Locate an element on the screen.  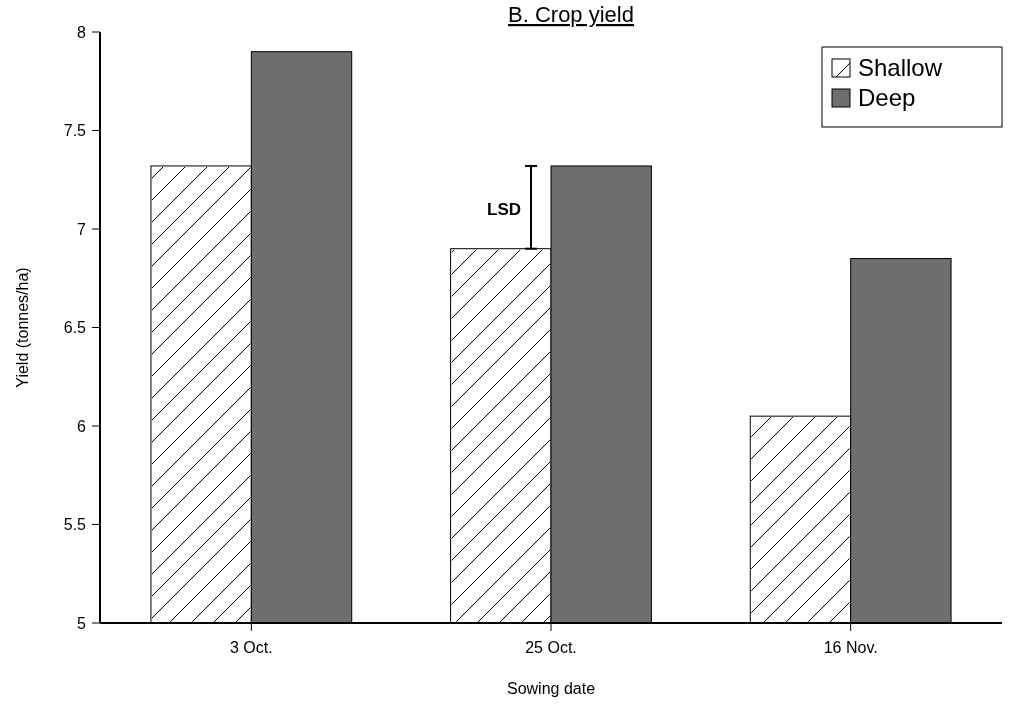
x-tick-label: 16 Nov. is located at coordinates (850, 647).